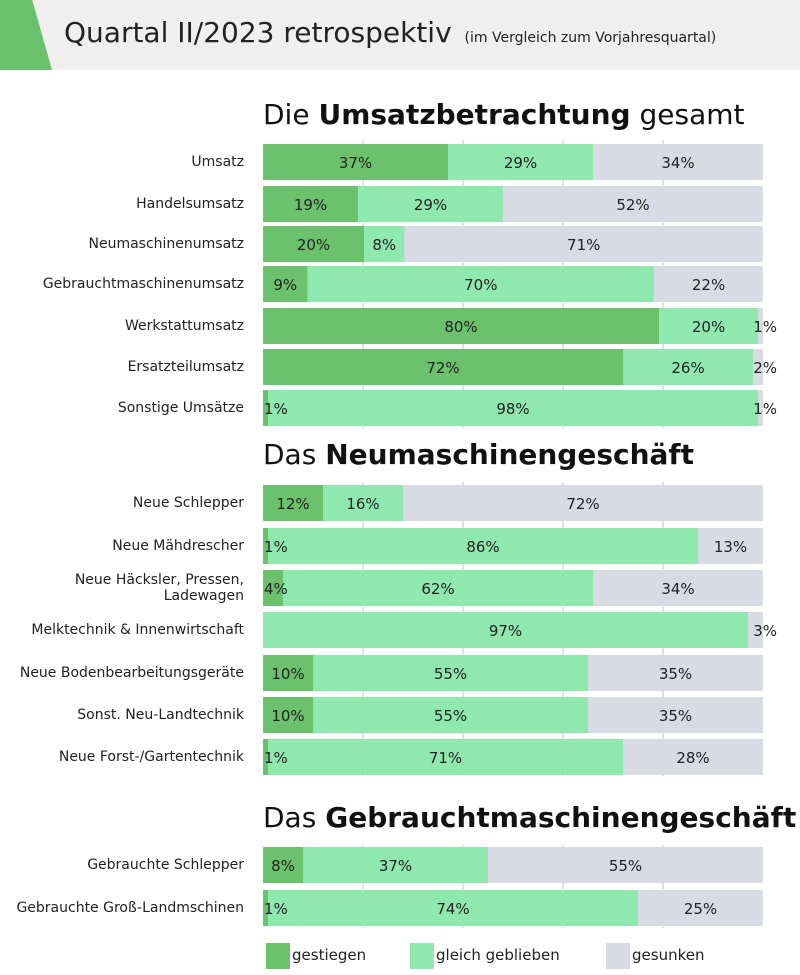 The height and width of the screenshot is (975, 800). I want to click on section-title-bold: Neumaschinengeschäft, so click(509, 454).